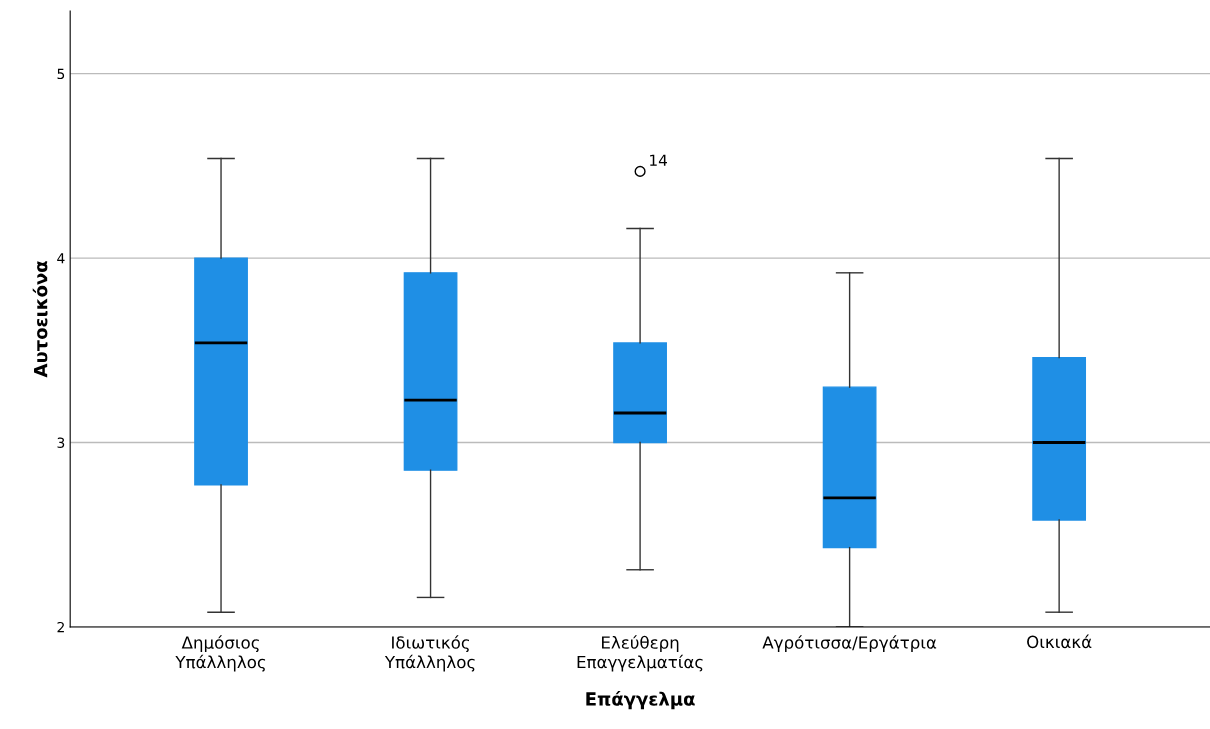 The width and height of the screenshot is (1210, 729). What do you see at coordinates (60, 627) in the screenshot?
I see `y-tick-label: 2` at bounding box center [60, 627].